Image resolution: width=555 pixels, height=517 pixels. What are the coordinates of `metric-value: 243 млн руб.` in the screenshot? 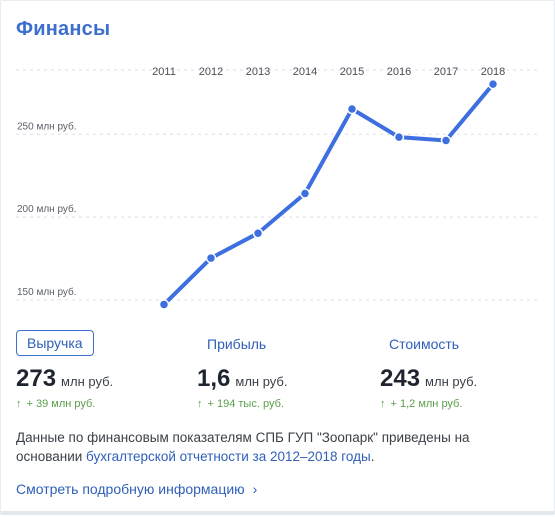 It's located at (428, 379).